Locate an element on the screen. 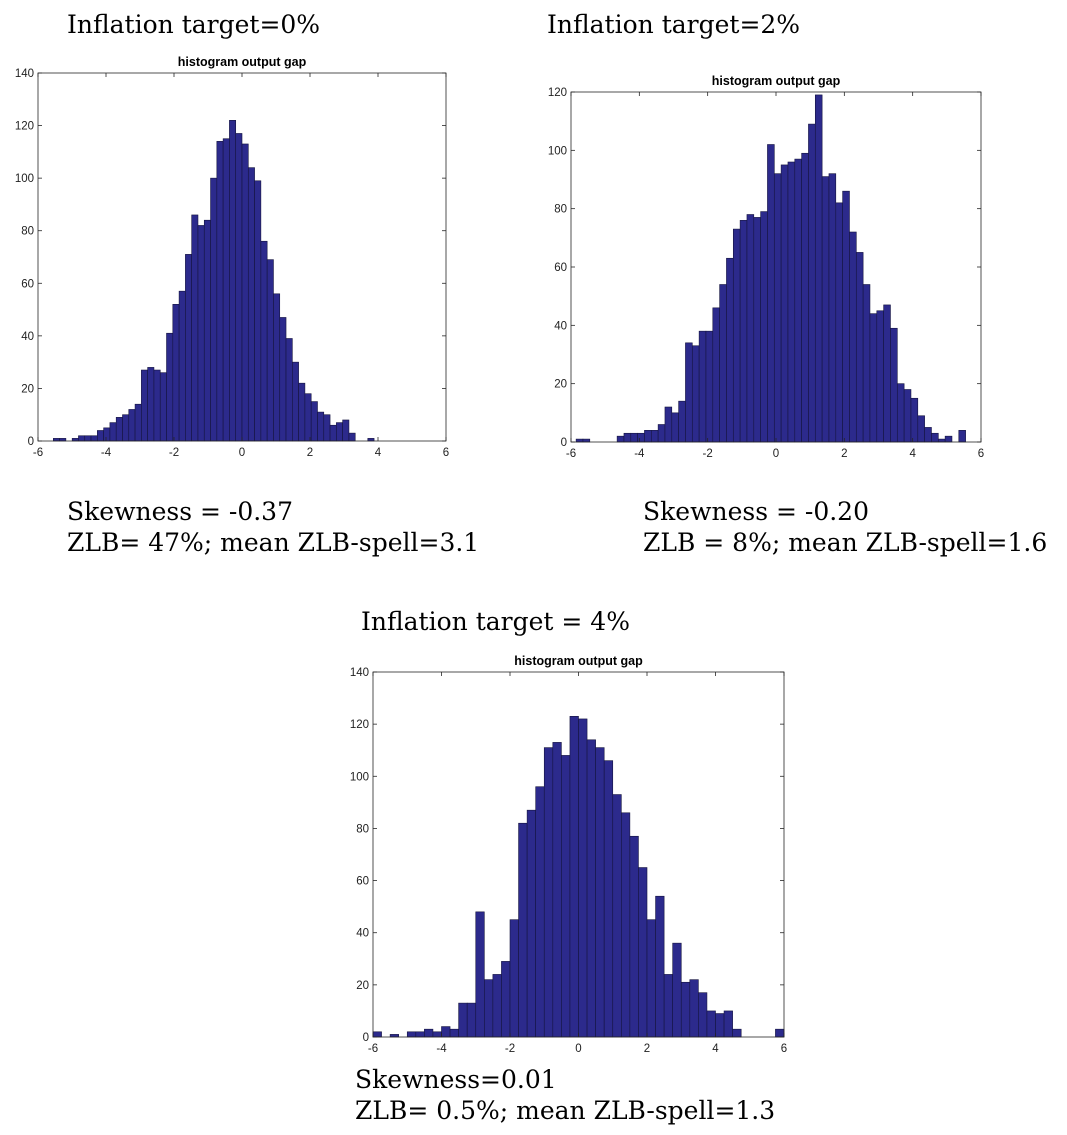  skewness-text-3: Skewness=0.01 is located at coordinates (456, 1079).